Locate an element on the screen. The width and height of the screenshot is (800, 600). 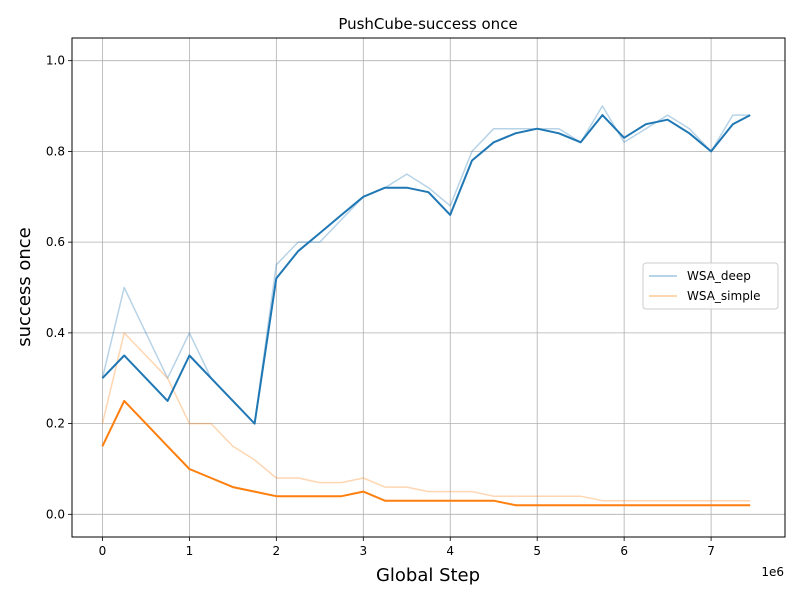
legend-label-WSA_deep: WSA_deep is located at coordinates (719, 276).